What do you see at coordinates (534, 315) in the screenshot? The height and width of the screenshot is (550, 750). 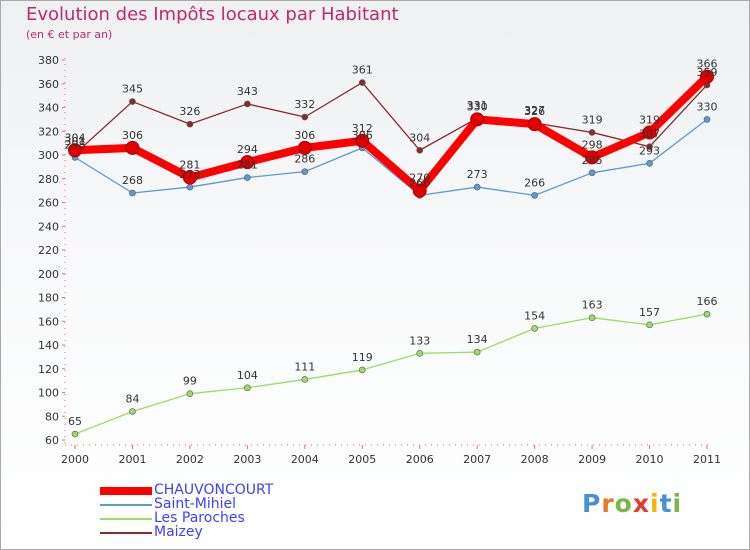 I see `data-label: 154` at bounding box center [534, 315].